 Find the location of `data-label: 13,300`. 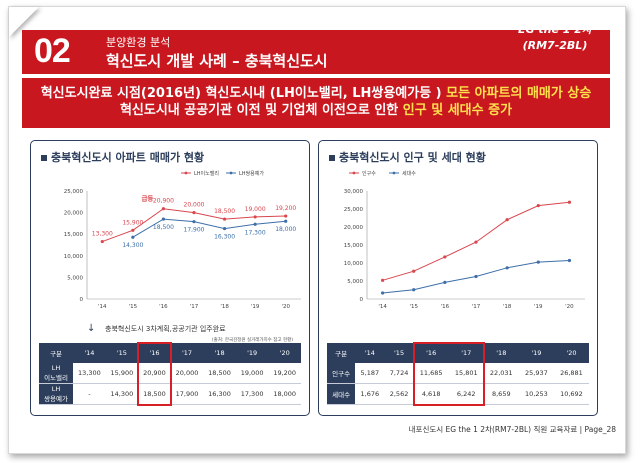

data-label: 13,300 is located at coordinates (102, 234).